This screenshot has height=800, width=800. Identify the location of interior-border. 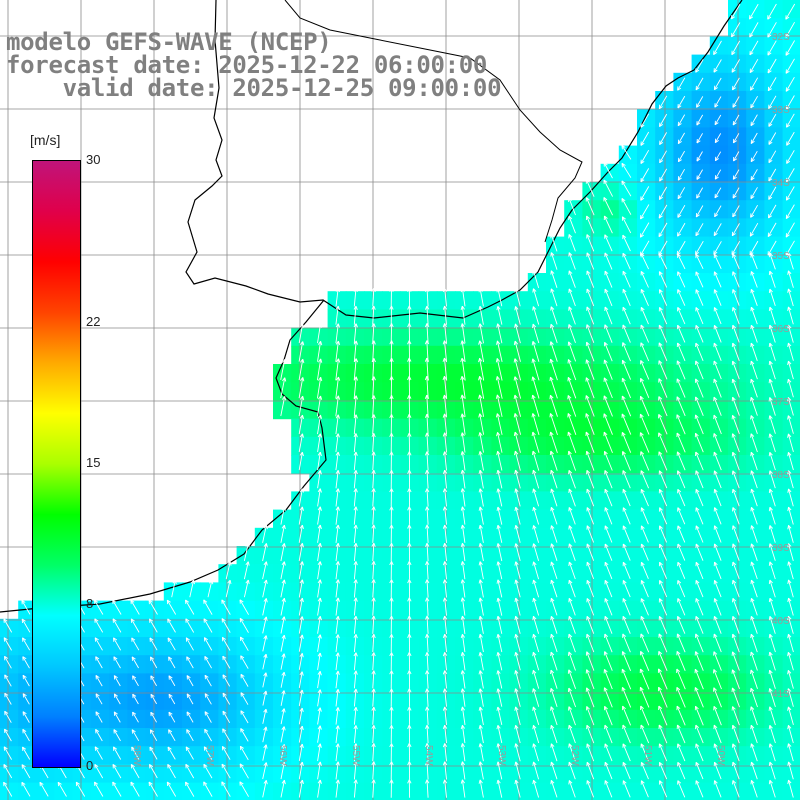
(433, 121).